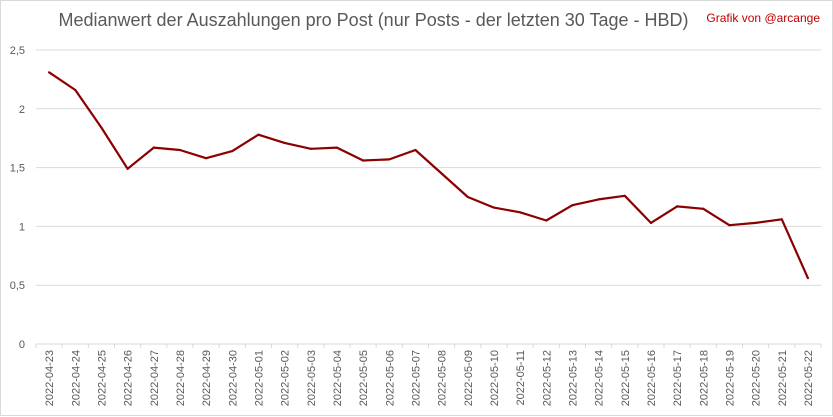  Describe the element at coordinates (416, 378) in the screenshot. I see `x-tick-label: 2022-05-07` at that location.